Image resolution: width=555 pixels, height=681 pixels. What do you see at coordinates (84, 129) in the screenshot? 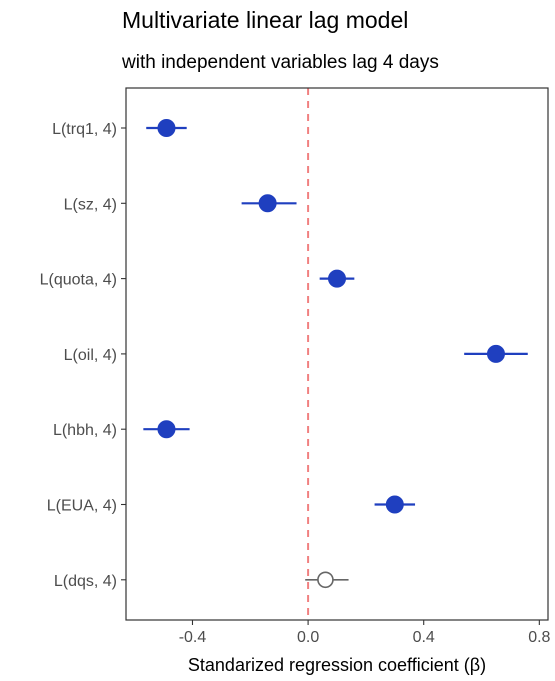
I see `y-axis-tick-label: L(trq1, 4)` at bounding box center [84, 129].